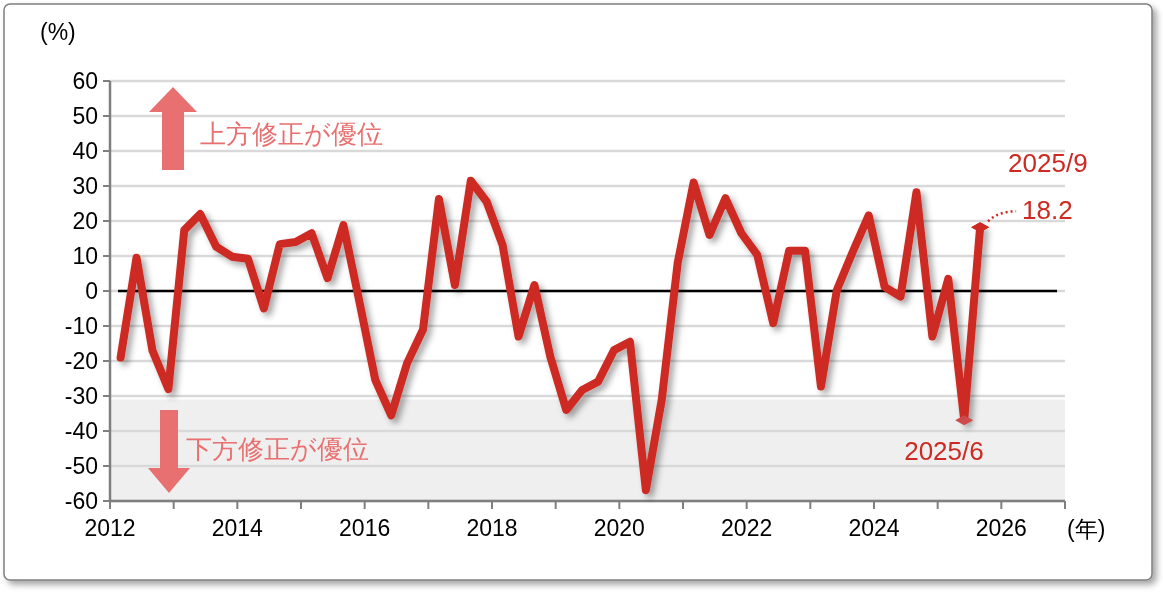 The image size is (1163, 592). Describe the element at coordinates (619, 528) in the screenshot. I see `x-tick-label: 2020` at that location.